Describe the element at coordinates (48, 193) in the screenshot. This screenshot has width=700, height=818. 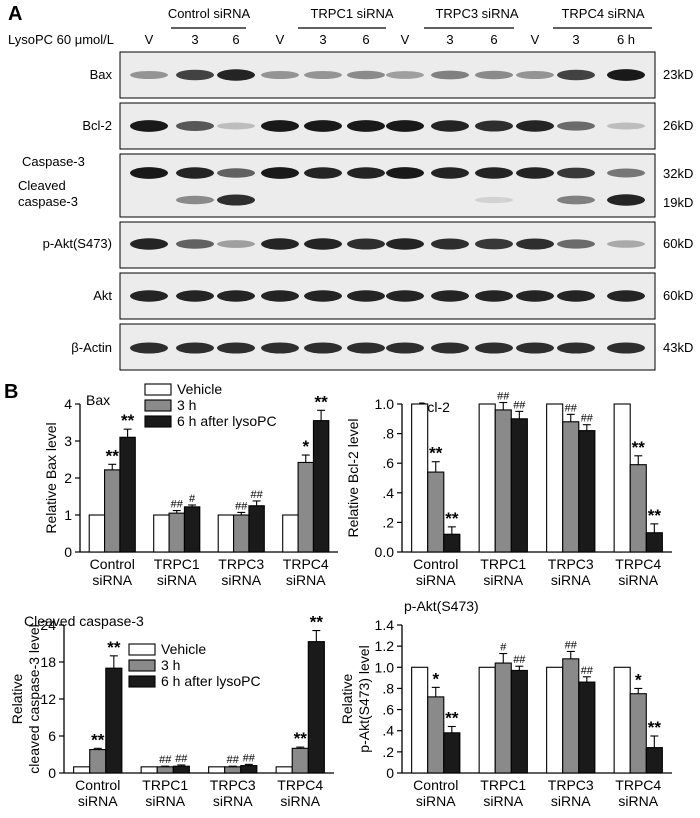
I see `blot-label: Cleaved caspase-3` at that location.